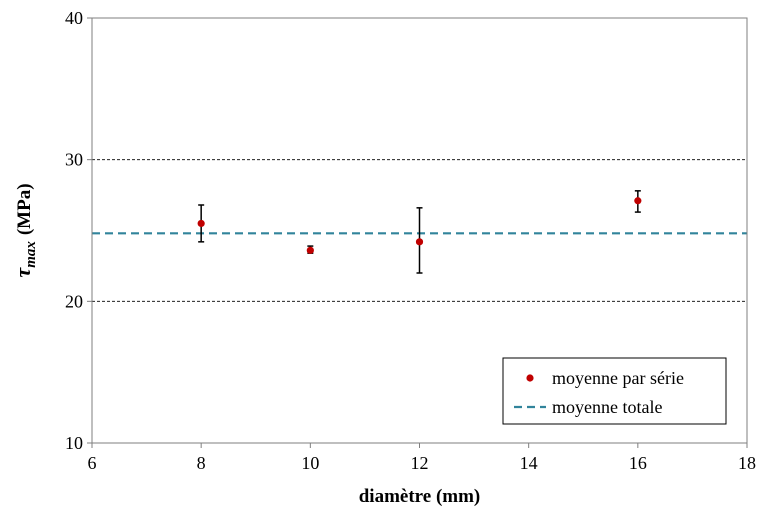 Image resolution: width=762 pixels, height=508 pixels. What do you see at coordinates (618, 378) in the screenshot?
I see `legend-label-points: moyenne par série` at bounding box center [618, 378].